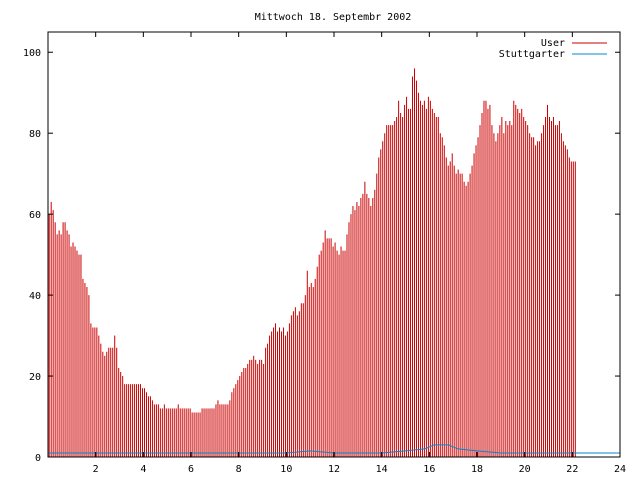  I want to click on x-tick-label: 6, so click(191, 469).